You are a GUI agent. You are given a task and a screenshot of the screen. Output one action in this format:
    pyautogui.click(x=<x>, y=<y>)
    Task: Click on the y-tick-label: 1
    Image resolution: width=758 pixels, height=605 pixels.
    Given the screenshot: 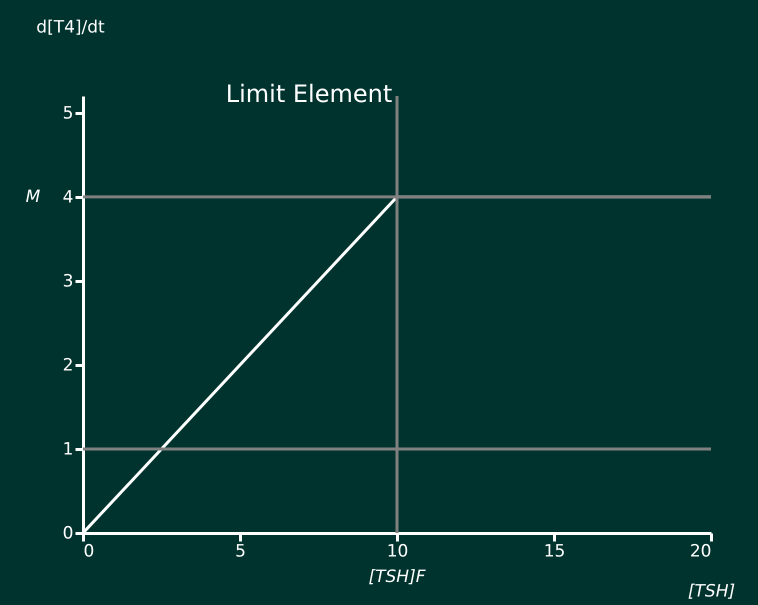 What is the action you would take?
    pyautogui.click(x=68, y=449)
    